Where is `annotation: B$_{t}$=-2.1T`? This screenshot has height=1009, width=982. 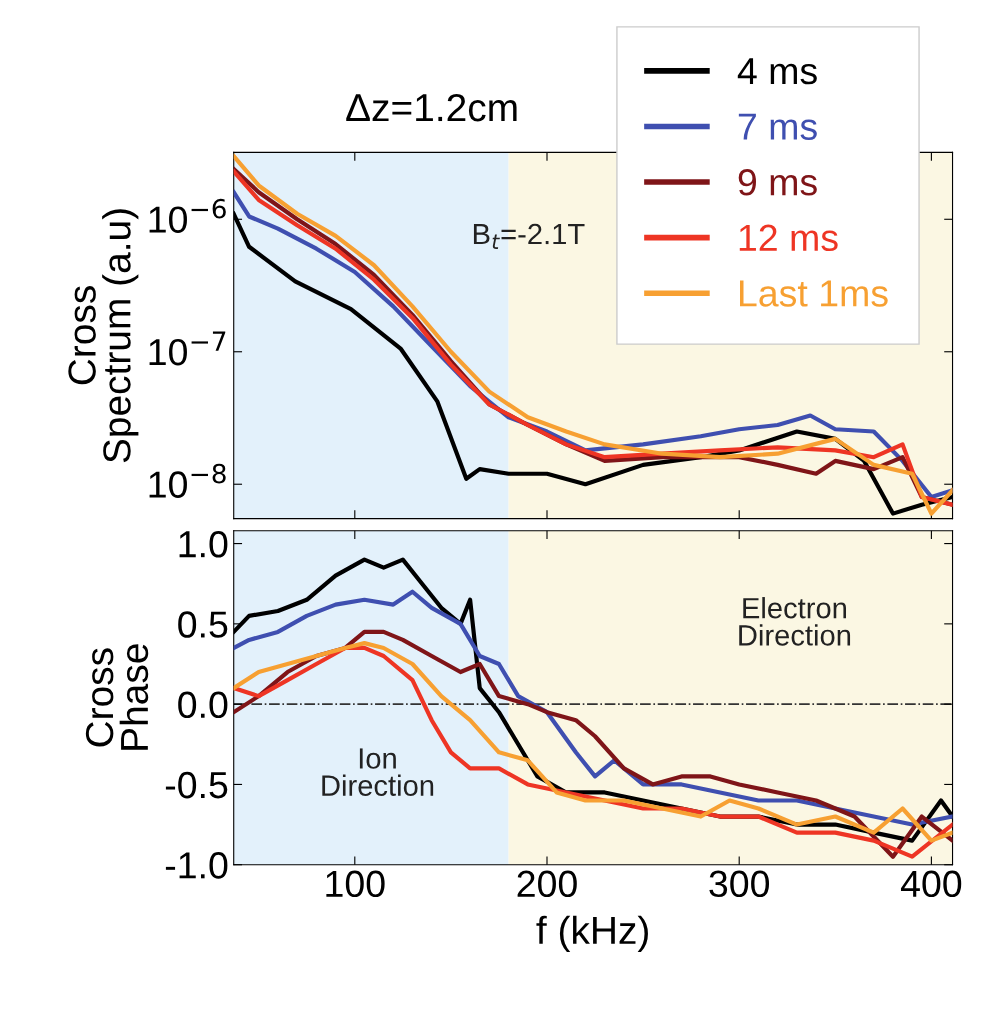 annotation: B$_{t}$=-2.1T is located at coordinates (529, 236).